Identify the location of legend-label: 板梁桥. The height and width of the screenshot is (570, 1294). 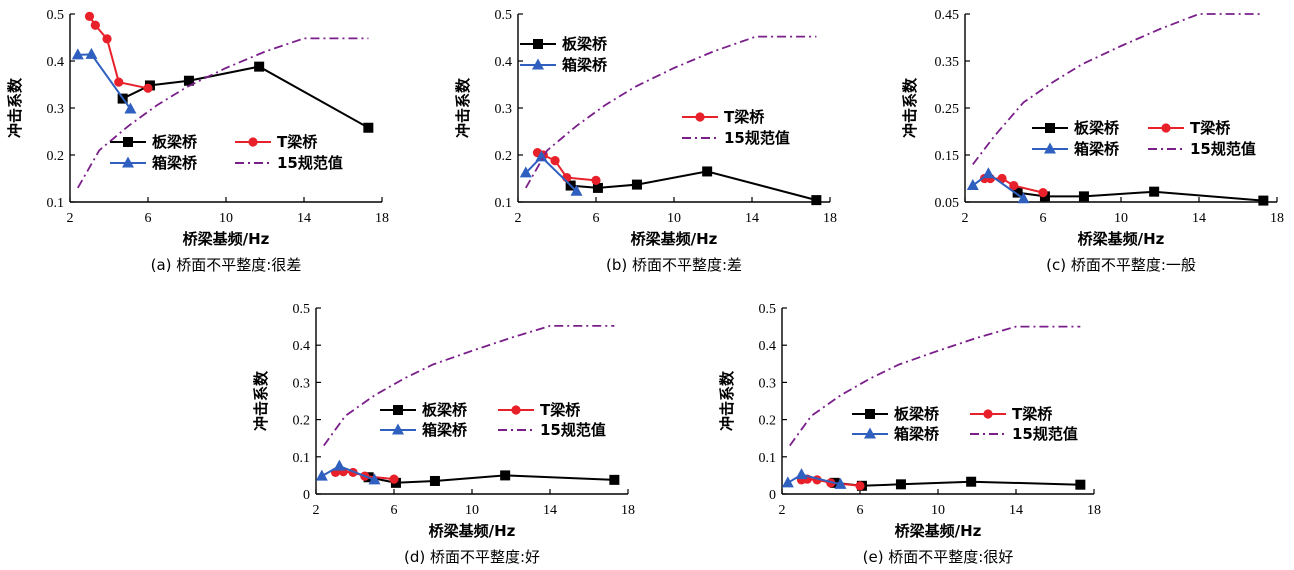
(917, 414).